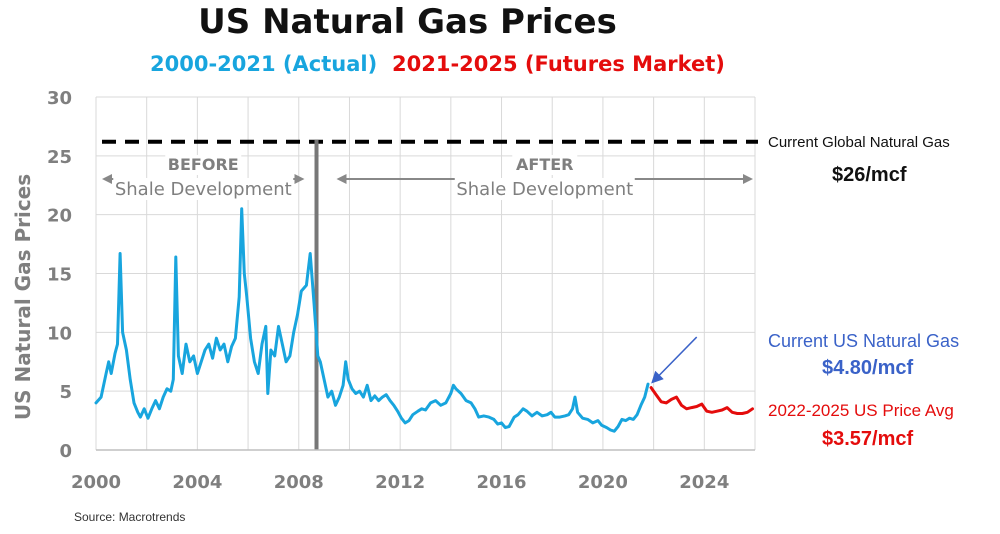 Image resolution: width=1000 pixels, height=534 pixels. I want to click on era-after-title-bg, so click(545, 165).